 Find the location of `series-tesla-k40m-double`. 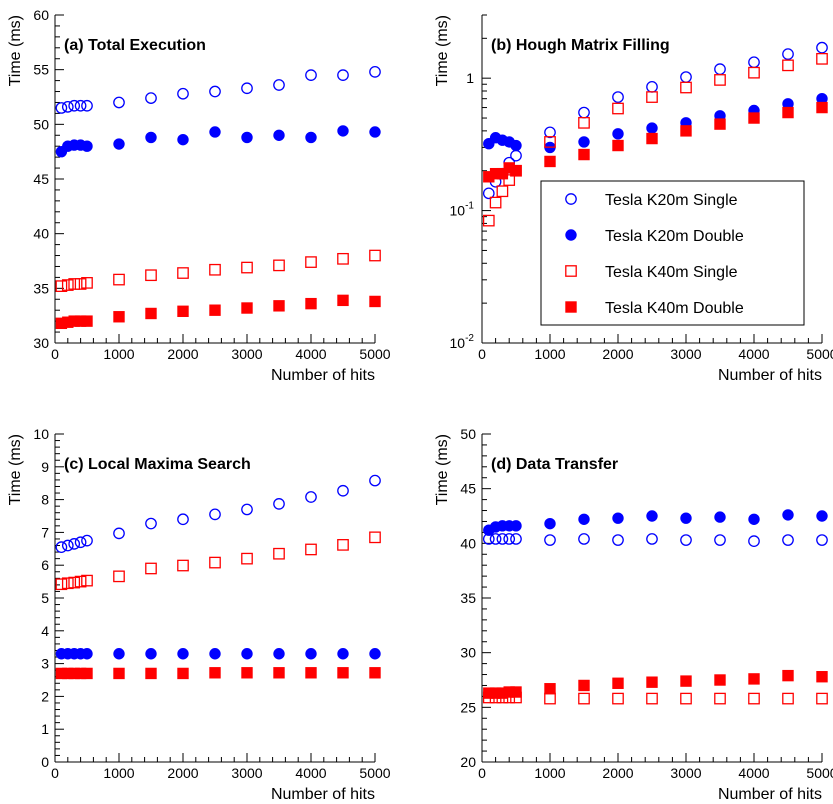

series-tesla-k40m-double is located at coordinates (218, 312).